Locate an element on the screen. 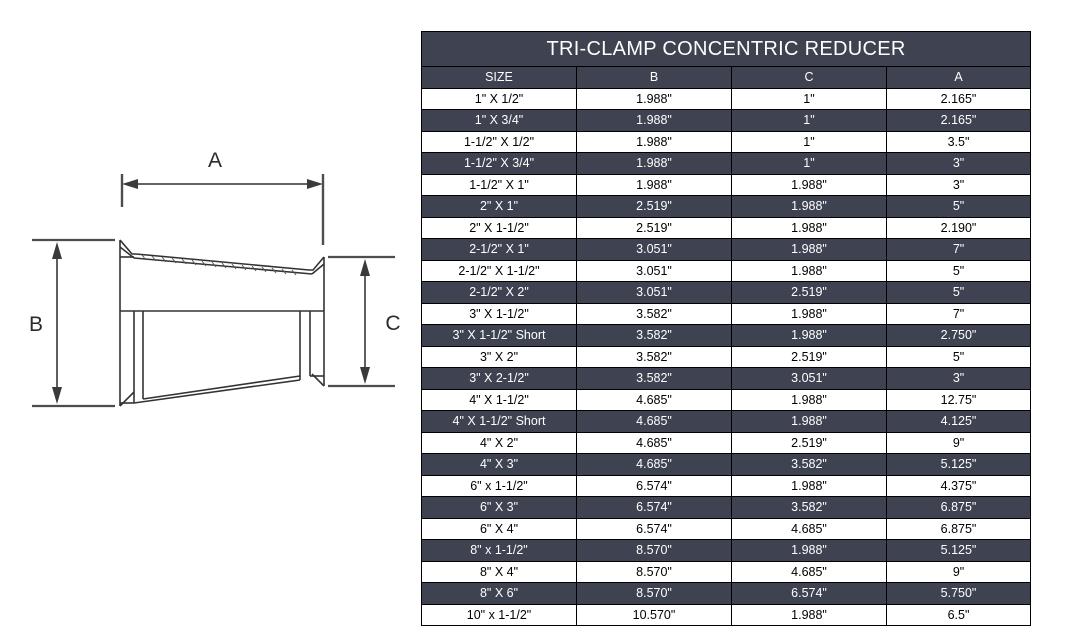 The height and width of the screenshot is (643, 1089). cell-size: 4" X 1-1/2" Short is located at coordinates (499, 421).